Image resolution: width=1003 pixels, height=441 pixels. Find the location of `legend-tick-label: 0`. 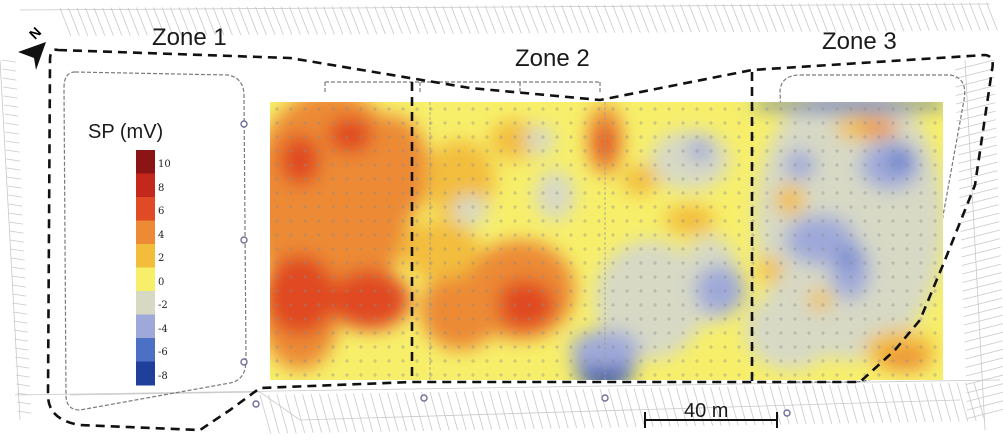

legend-tick-label: 0 is located at coordinates (161, 282).